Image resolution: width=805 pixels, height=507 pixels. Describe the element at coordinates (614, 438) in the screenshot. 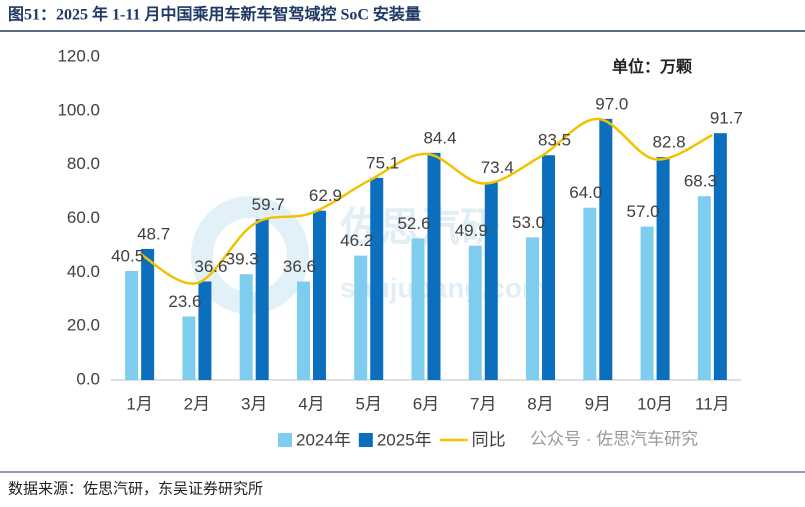

I see `watermark-account: 公众号 · 佐思汽车研究` at that location.